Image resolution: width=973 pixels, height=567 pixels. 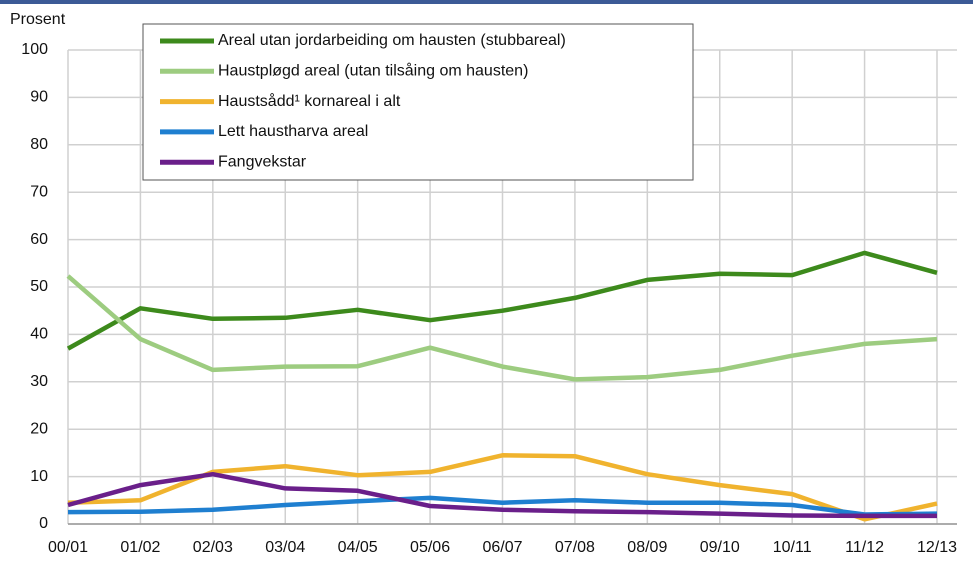 I want to click on y-tick-label: 40, so click(x=39, y=334).